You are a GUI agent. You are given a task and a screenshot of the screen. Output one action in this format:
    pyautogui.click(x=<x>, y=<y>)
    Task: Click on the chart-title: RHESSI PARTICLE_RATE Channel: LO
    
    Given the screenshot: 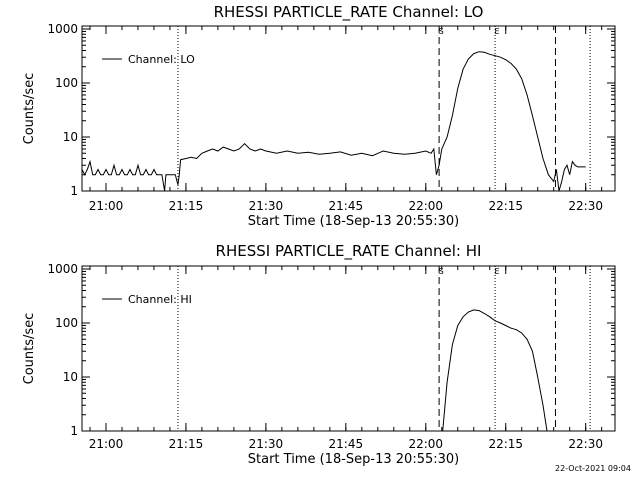 What is the action you would take?
    pyautogui.click(x=349, y=12)
    